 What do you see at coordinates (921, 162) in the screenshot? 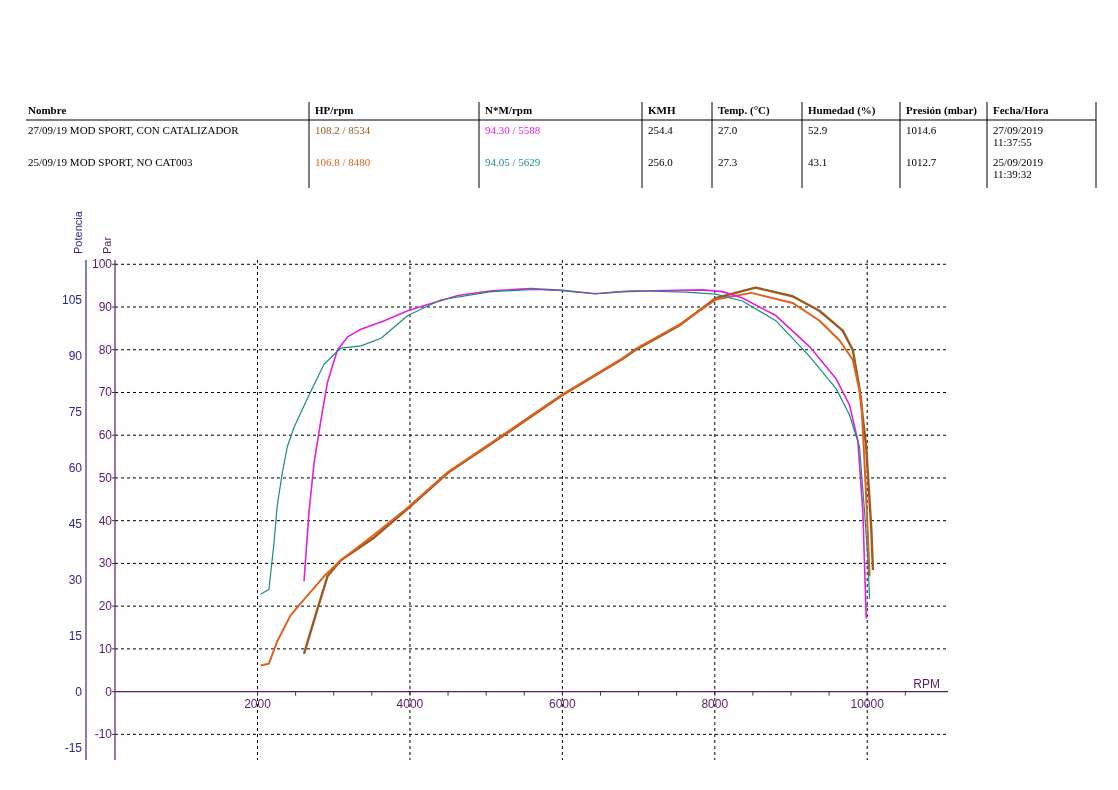
I see `text: 1012.7` at bounding box center [921, 162].